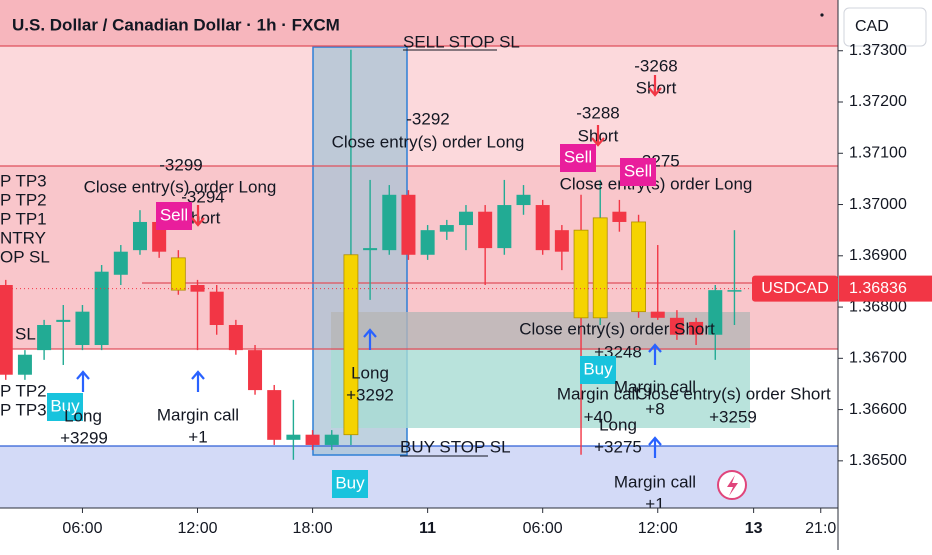 This screenshot has height=555, width=932. Describe the element at coordinates (618, 446) in the screenshot. I see `annotation: +3275` at that location.